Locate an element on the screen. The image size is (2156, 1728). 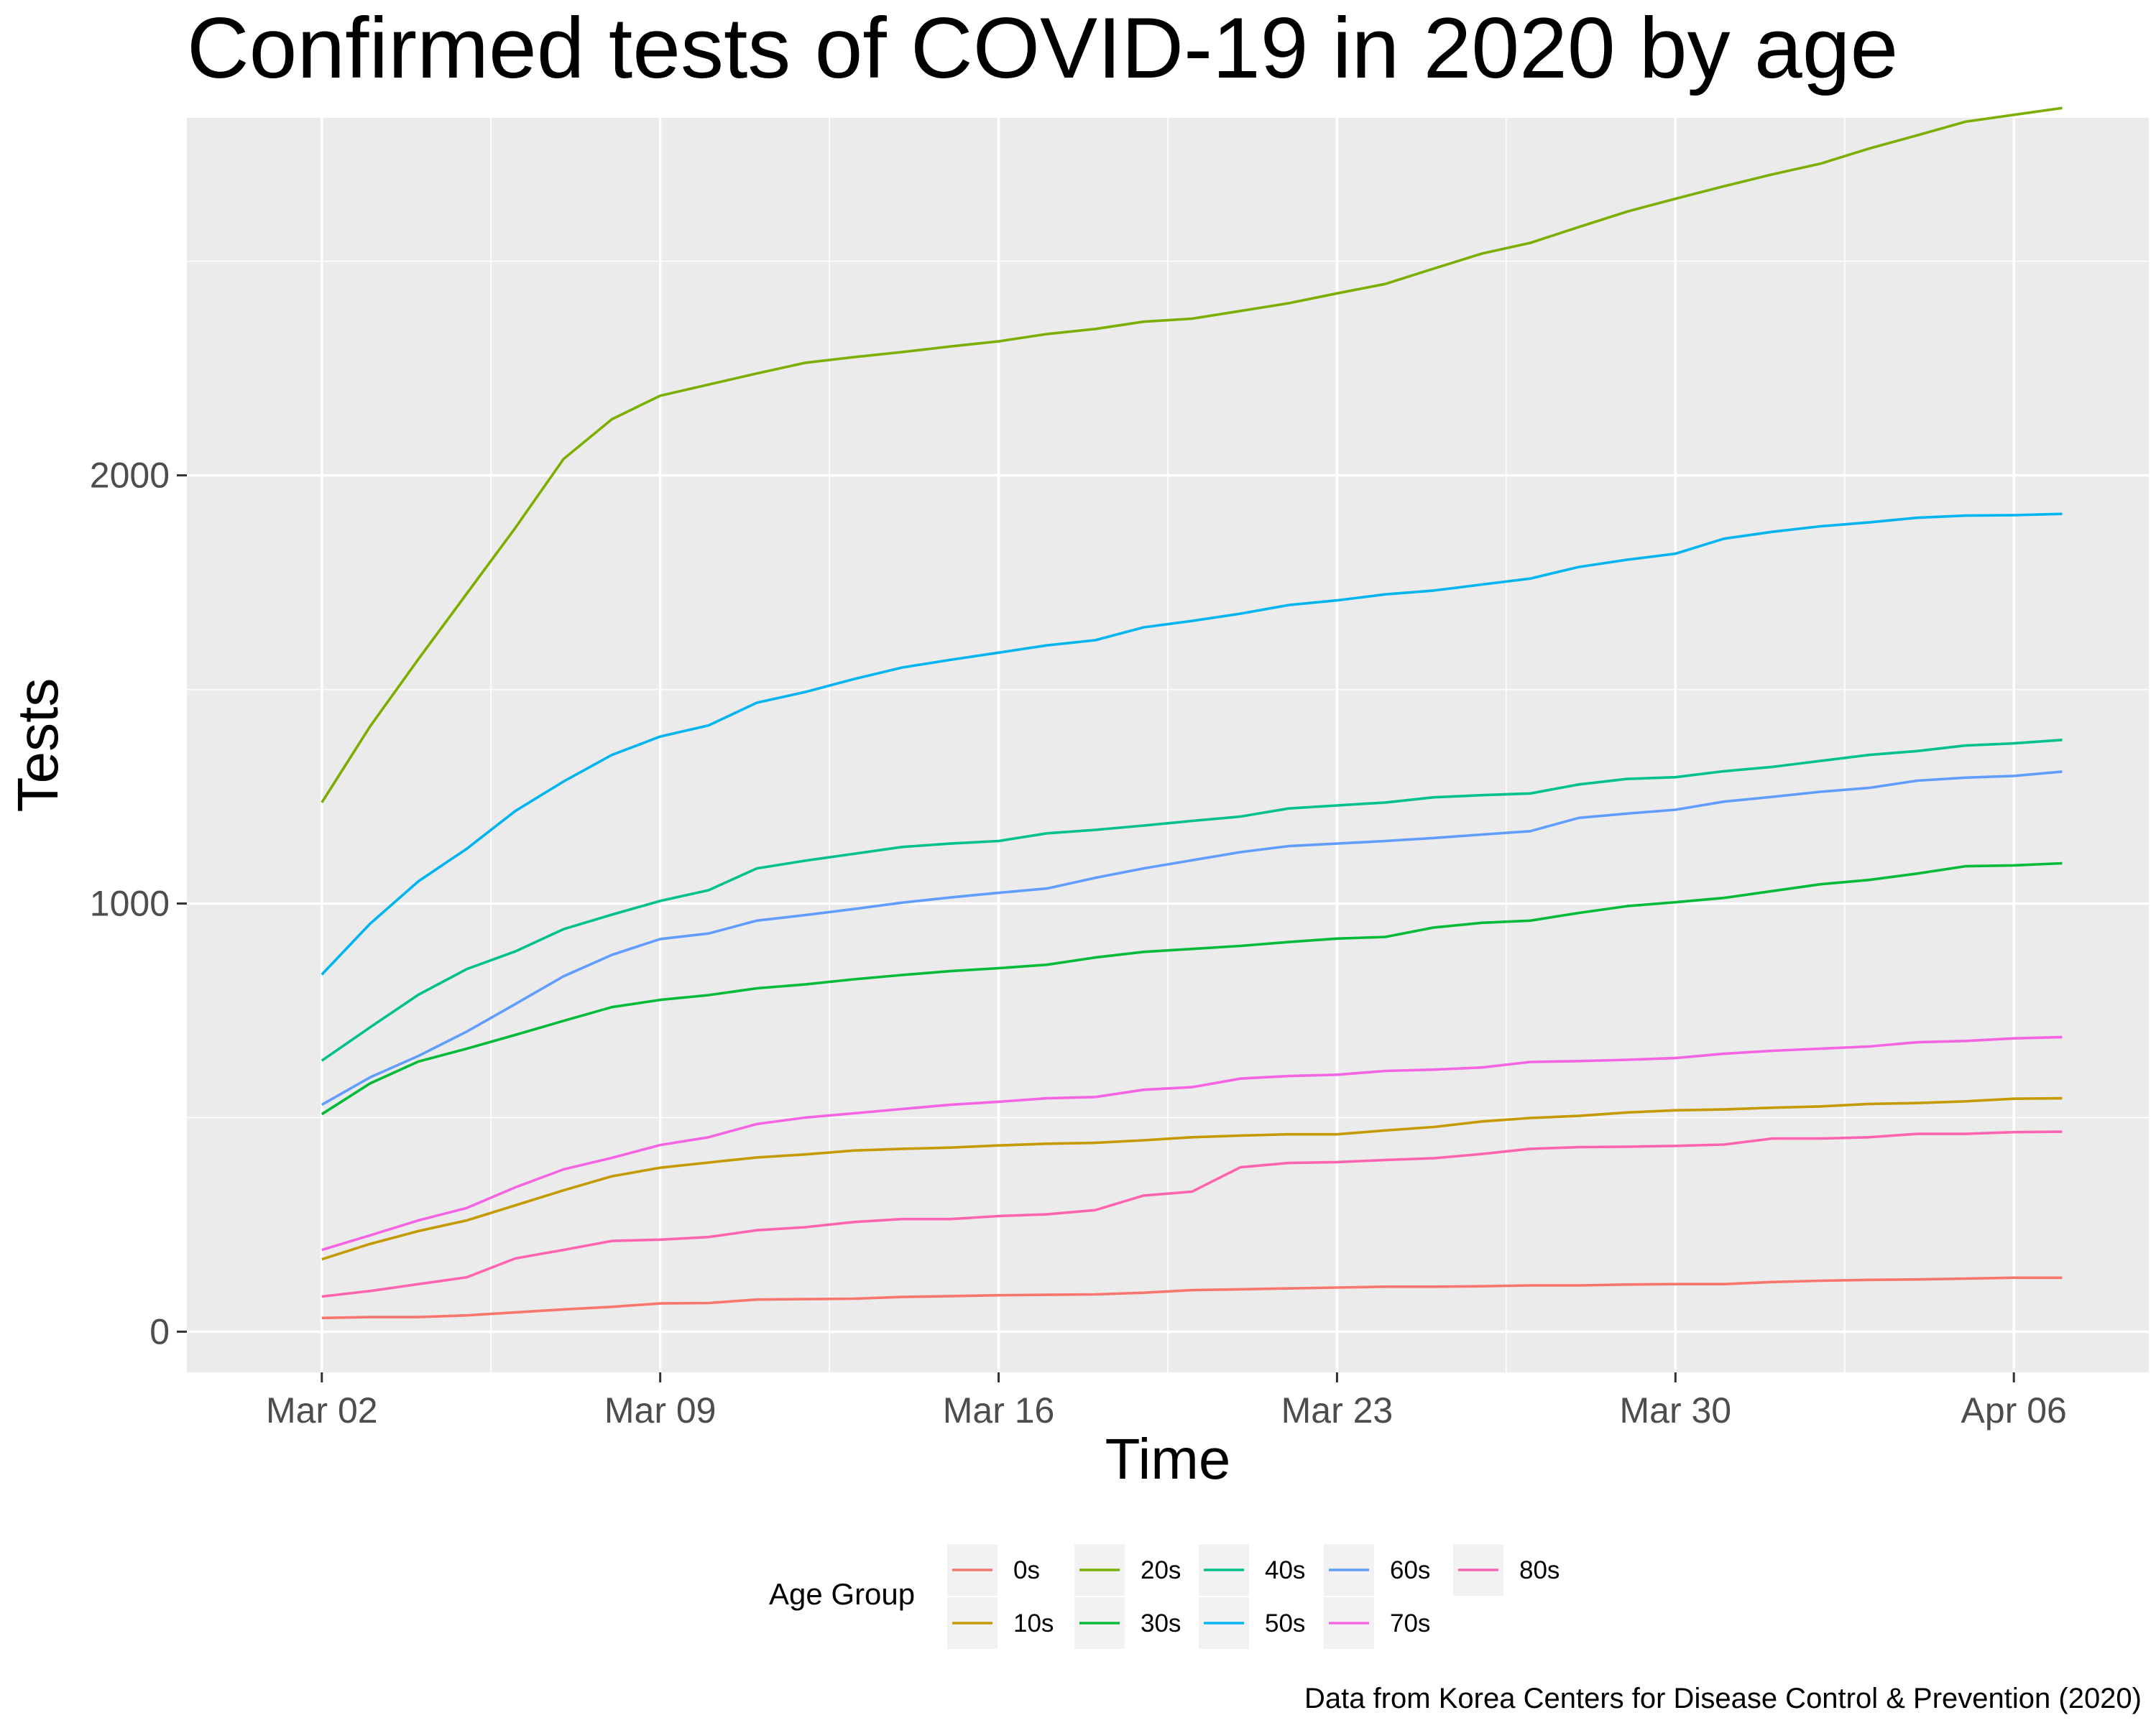
y-axis-title: Tests is located at coordinates (38, 745).